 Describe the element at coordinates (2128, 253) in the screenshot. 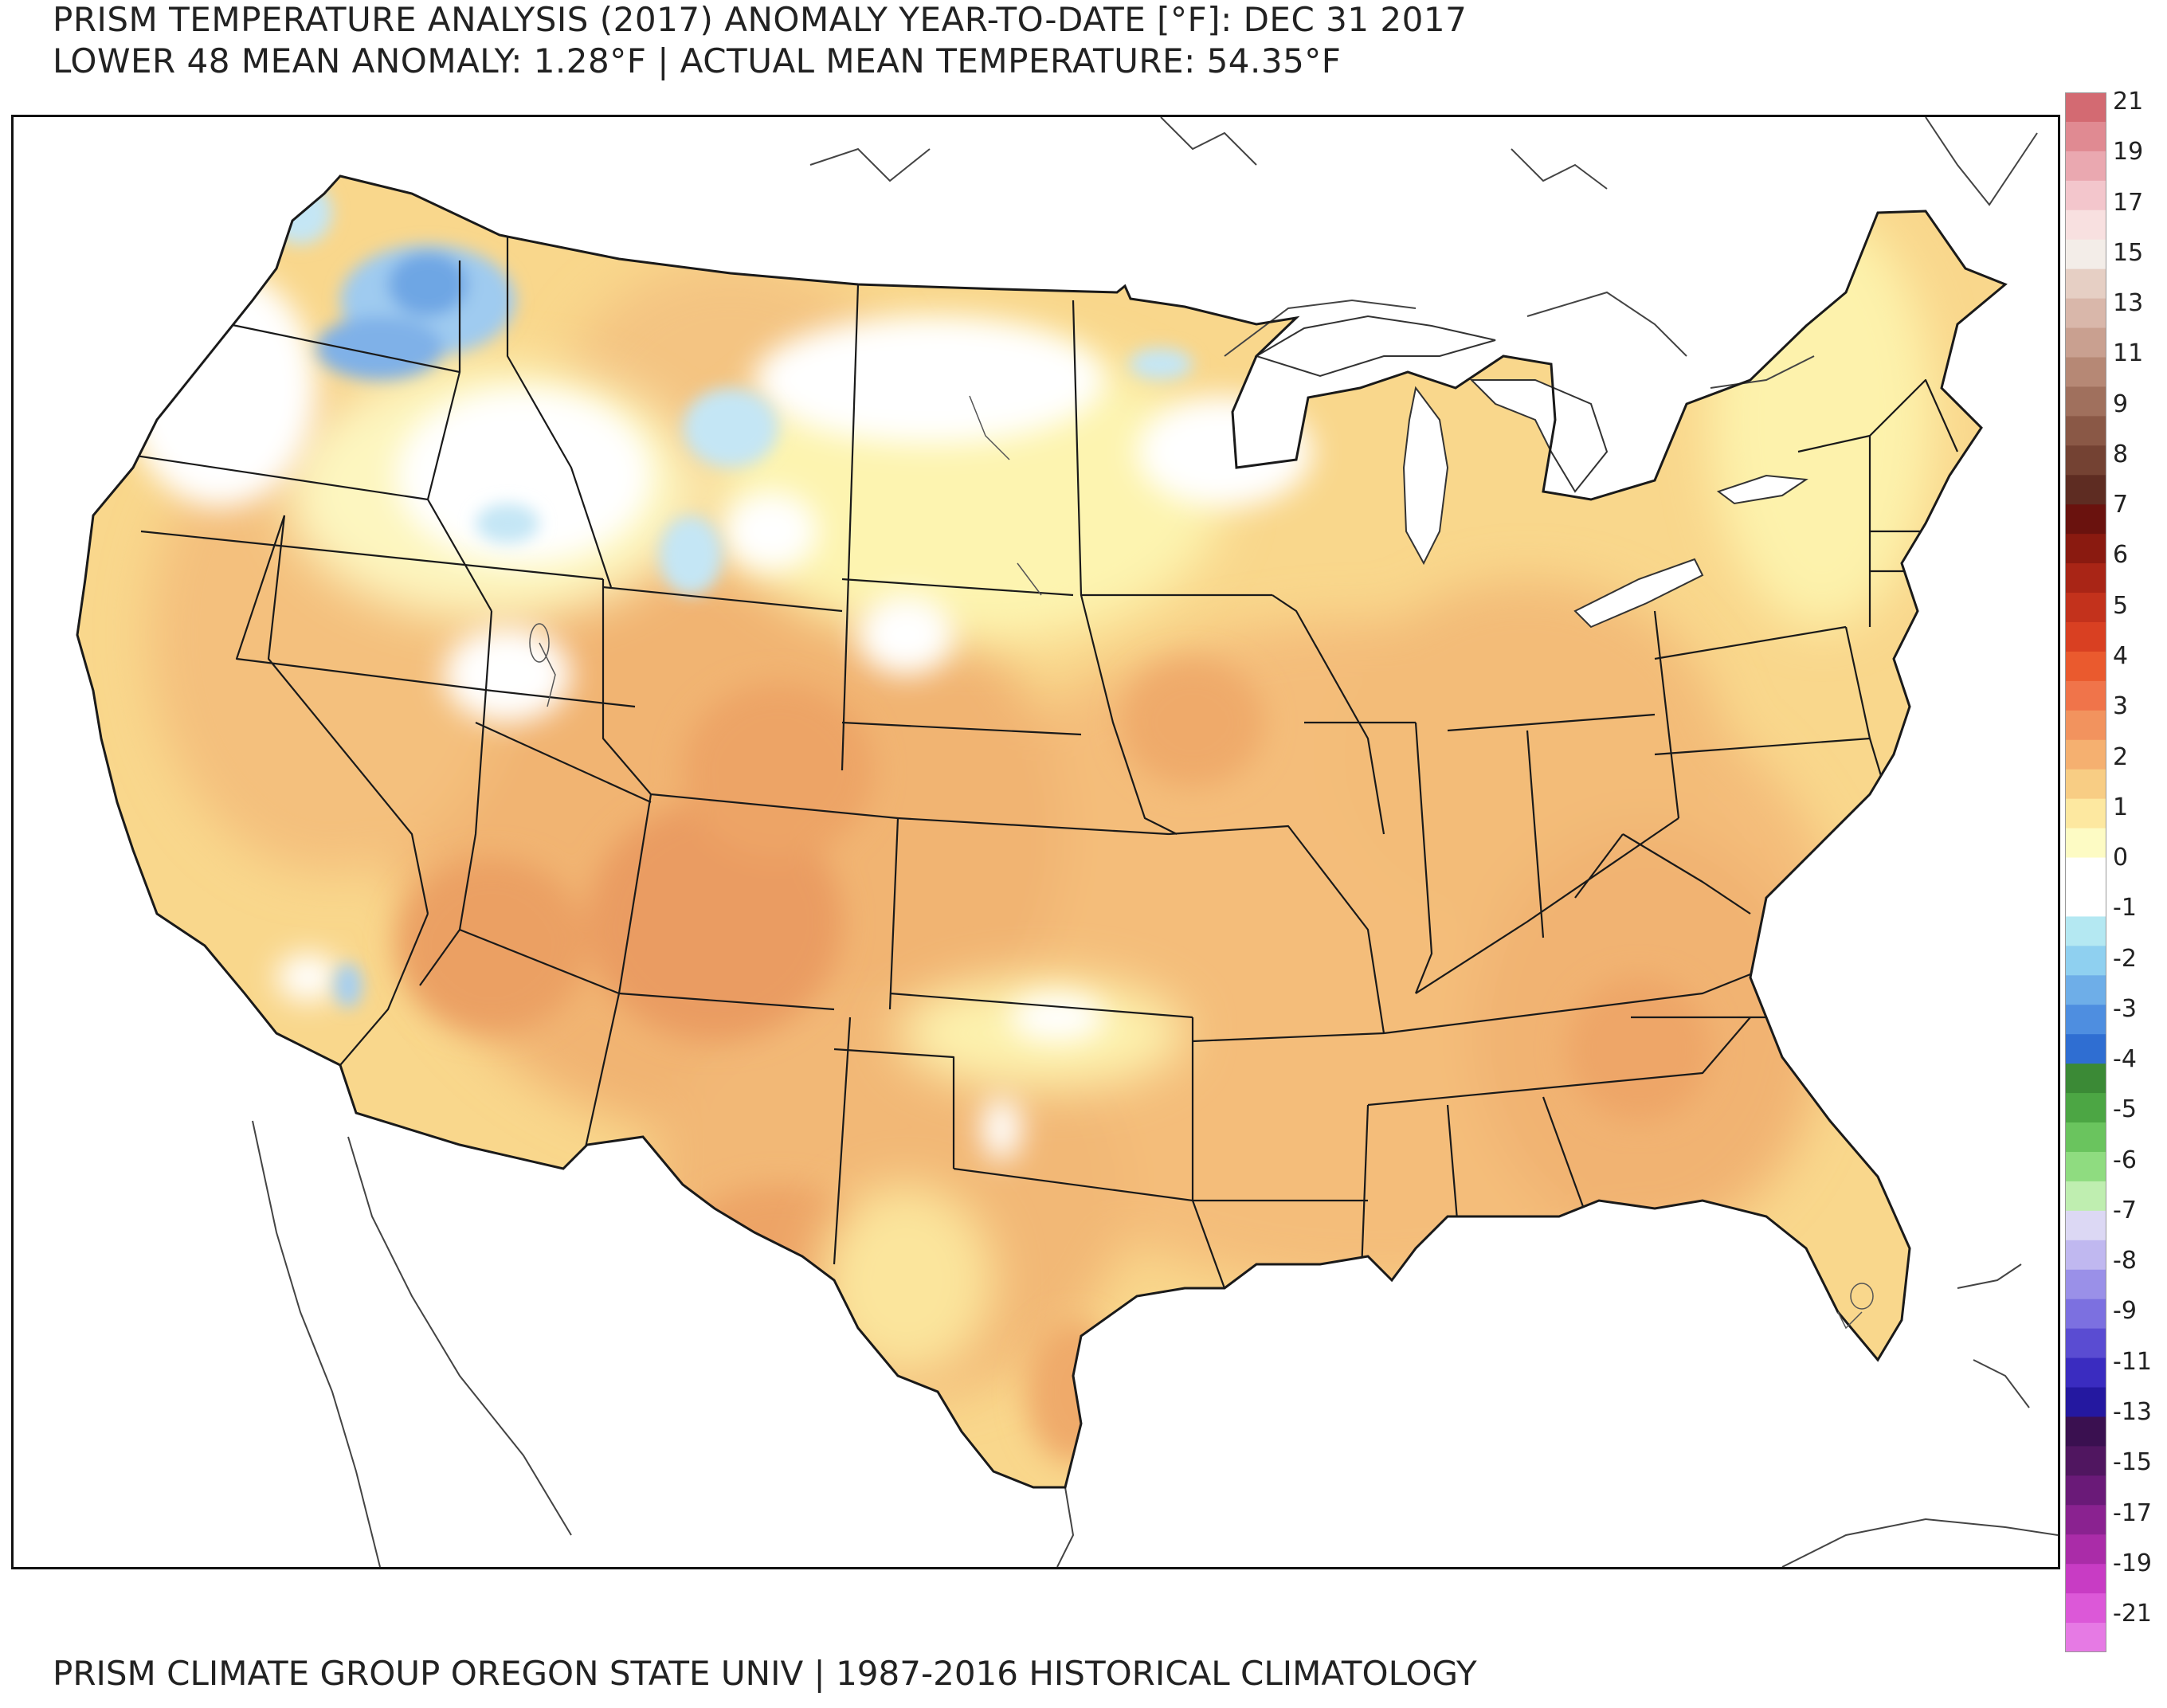

I see `colorbar-tick-label: 15` at that location.